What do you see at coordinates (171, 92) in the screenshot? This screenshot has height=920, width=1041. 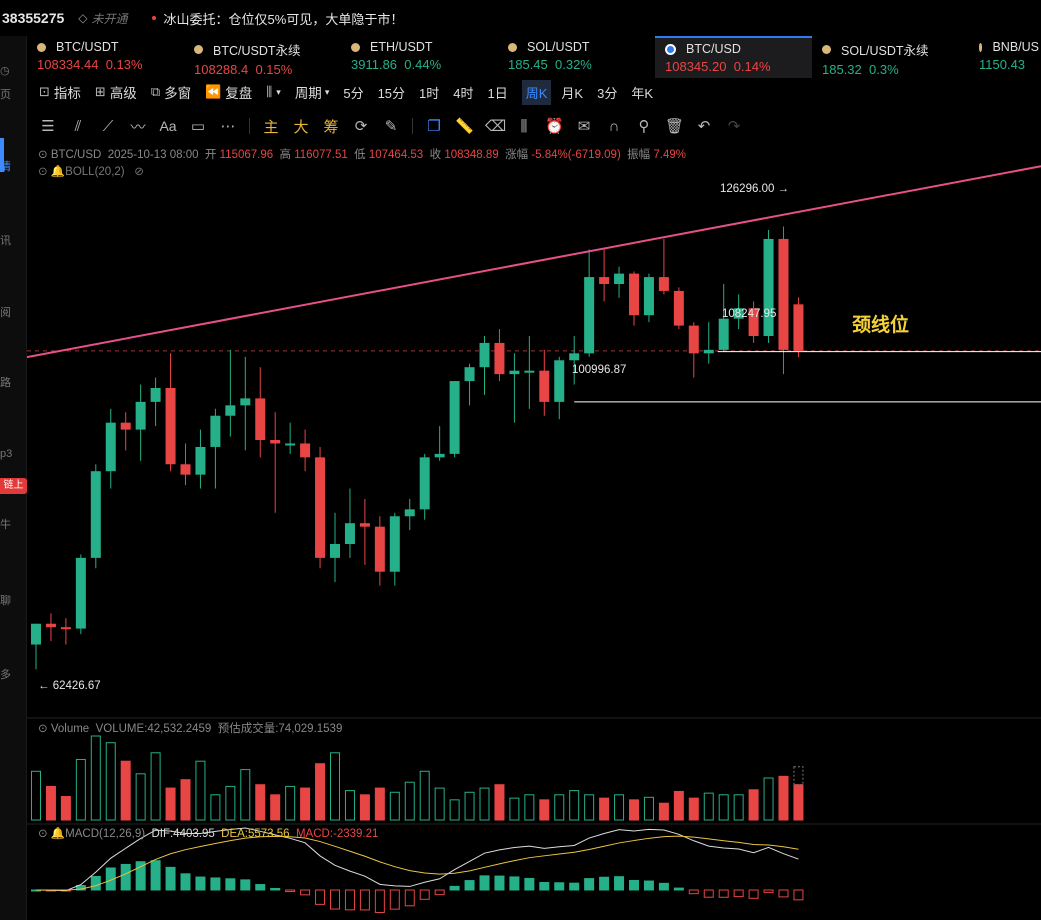 I see `multi-window-button: ⧉ 多窗` at bounding box center [171, 92].